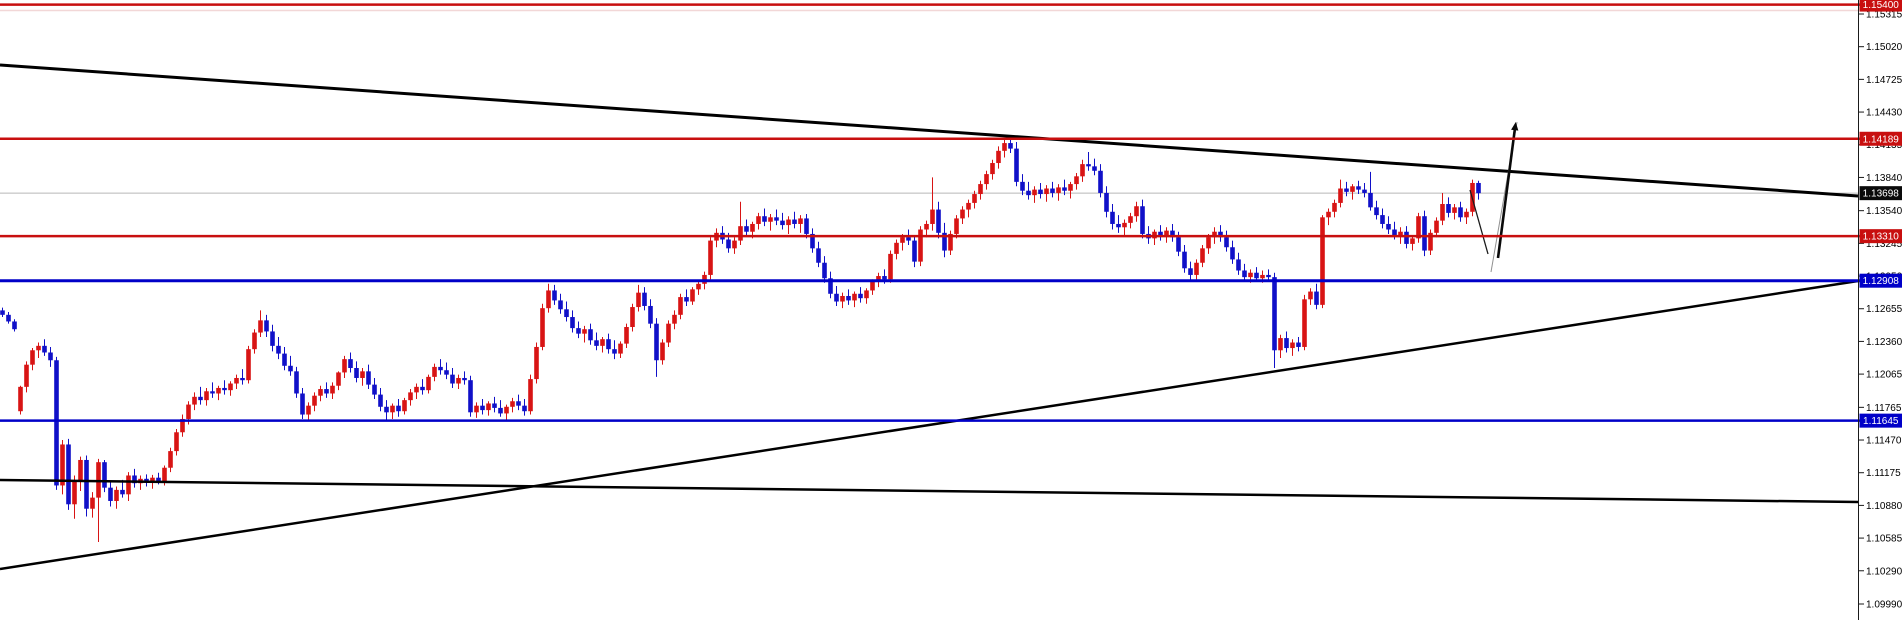 This screenshot has width=1902, height=620. Describe the element at coordinates (1884, 342) in the screenshot. I see `price-tick-label: 1.12360` at that location.